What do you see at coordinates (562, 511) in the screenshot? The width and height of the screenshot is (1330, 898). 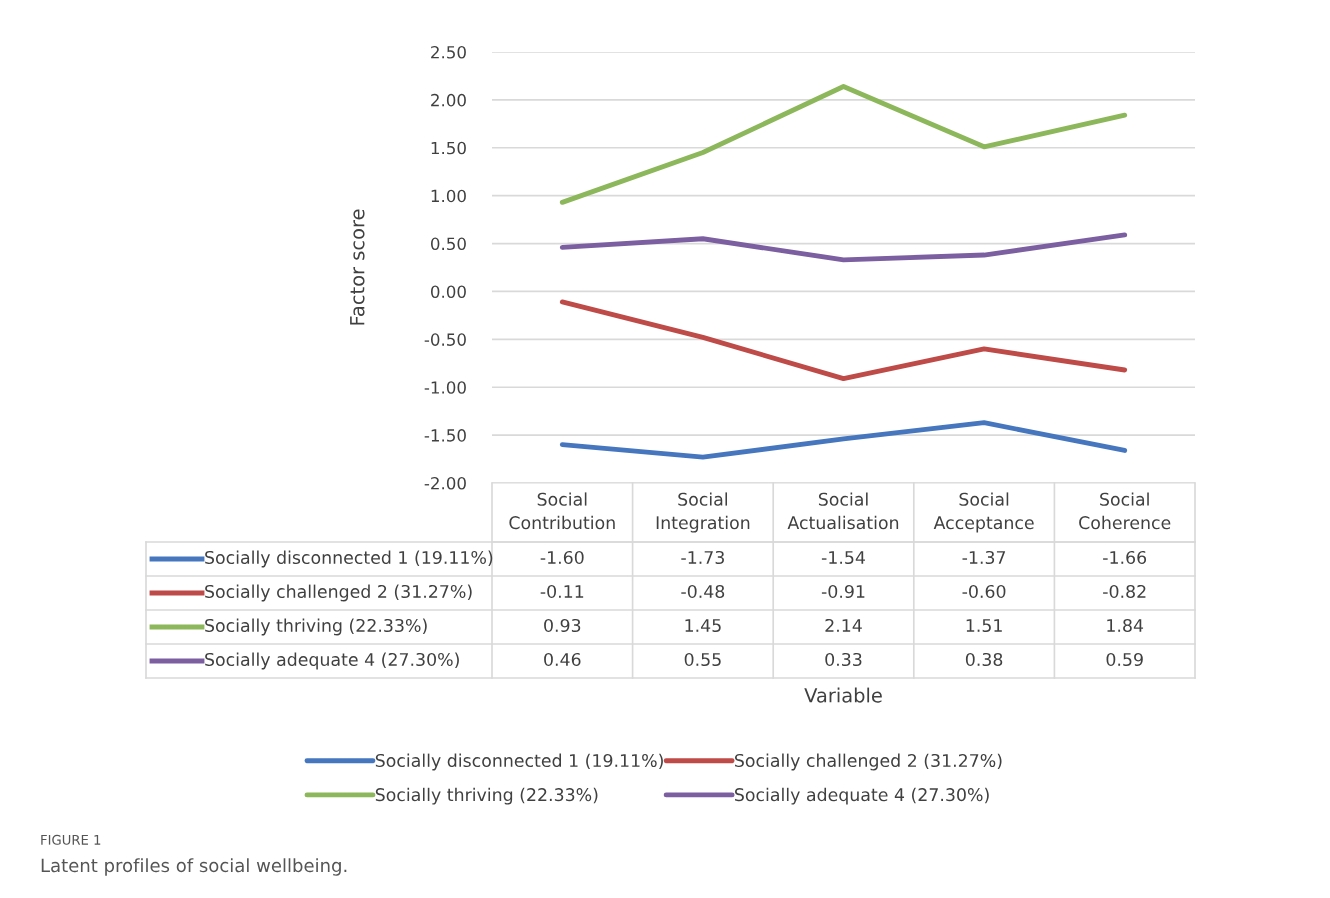 I see `x-tick-label: Social Contribution` at bounding box center [562, 511].